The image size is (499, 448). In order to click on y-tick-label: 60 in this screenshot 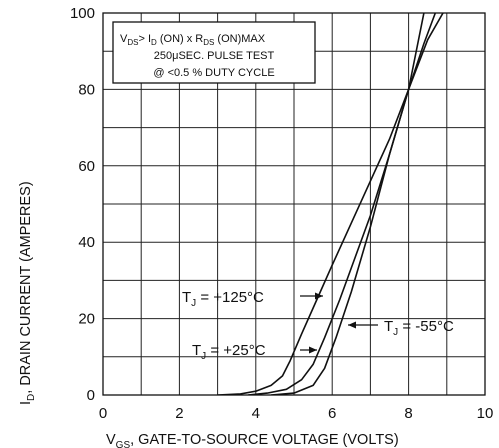, I will do `click(86, 166)`.